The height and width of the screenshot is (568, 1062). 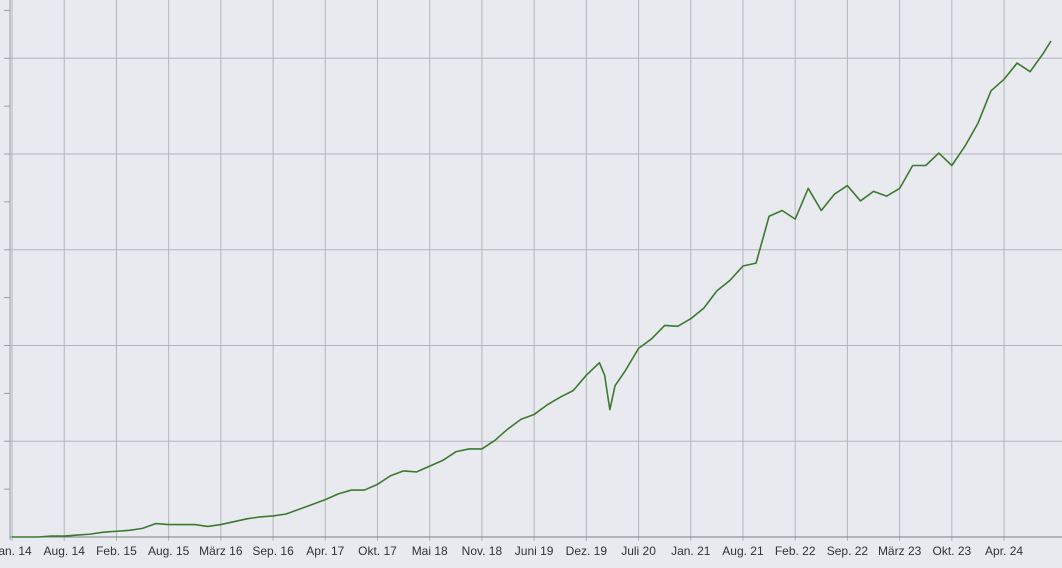 What do you see at coordinates (795, 551) in the screenshot?
I see `x-tick-label: Feb. 22` at bounding box center [795, 551].